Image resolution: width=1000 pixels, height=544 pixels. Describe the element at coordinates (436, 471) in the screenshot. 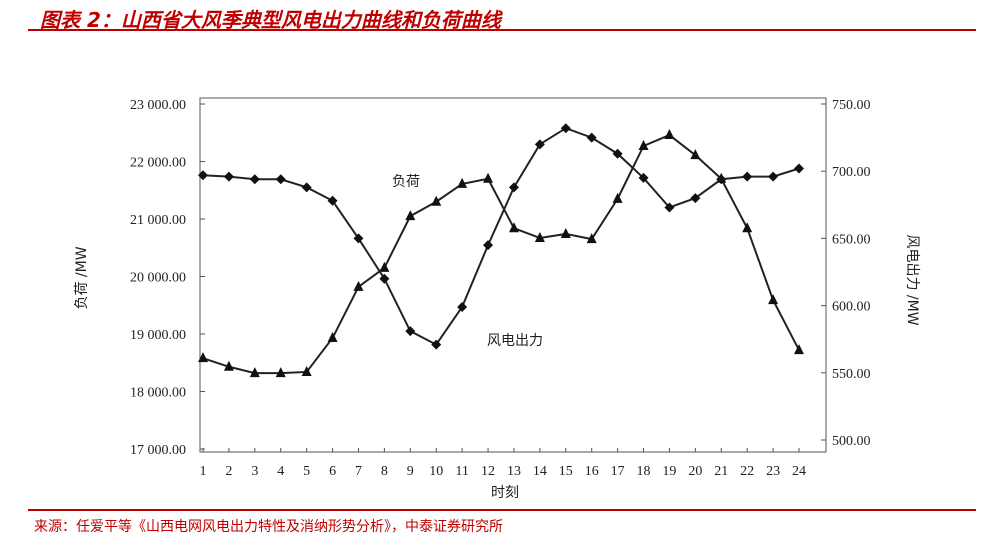

I see `x-tick-label: 10` at that location.